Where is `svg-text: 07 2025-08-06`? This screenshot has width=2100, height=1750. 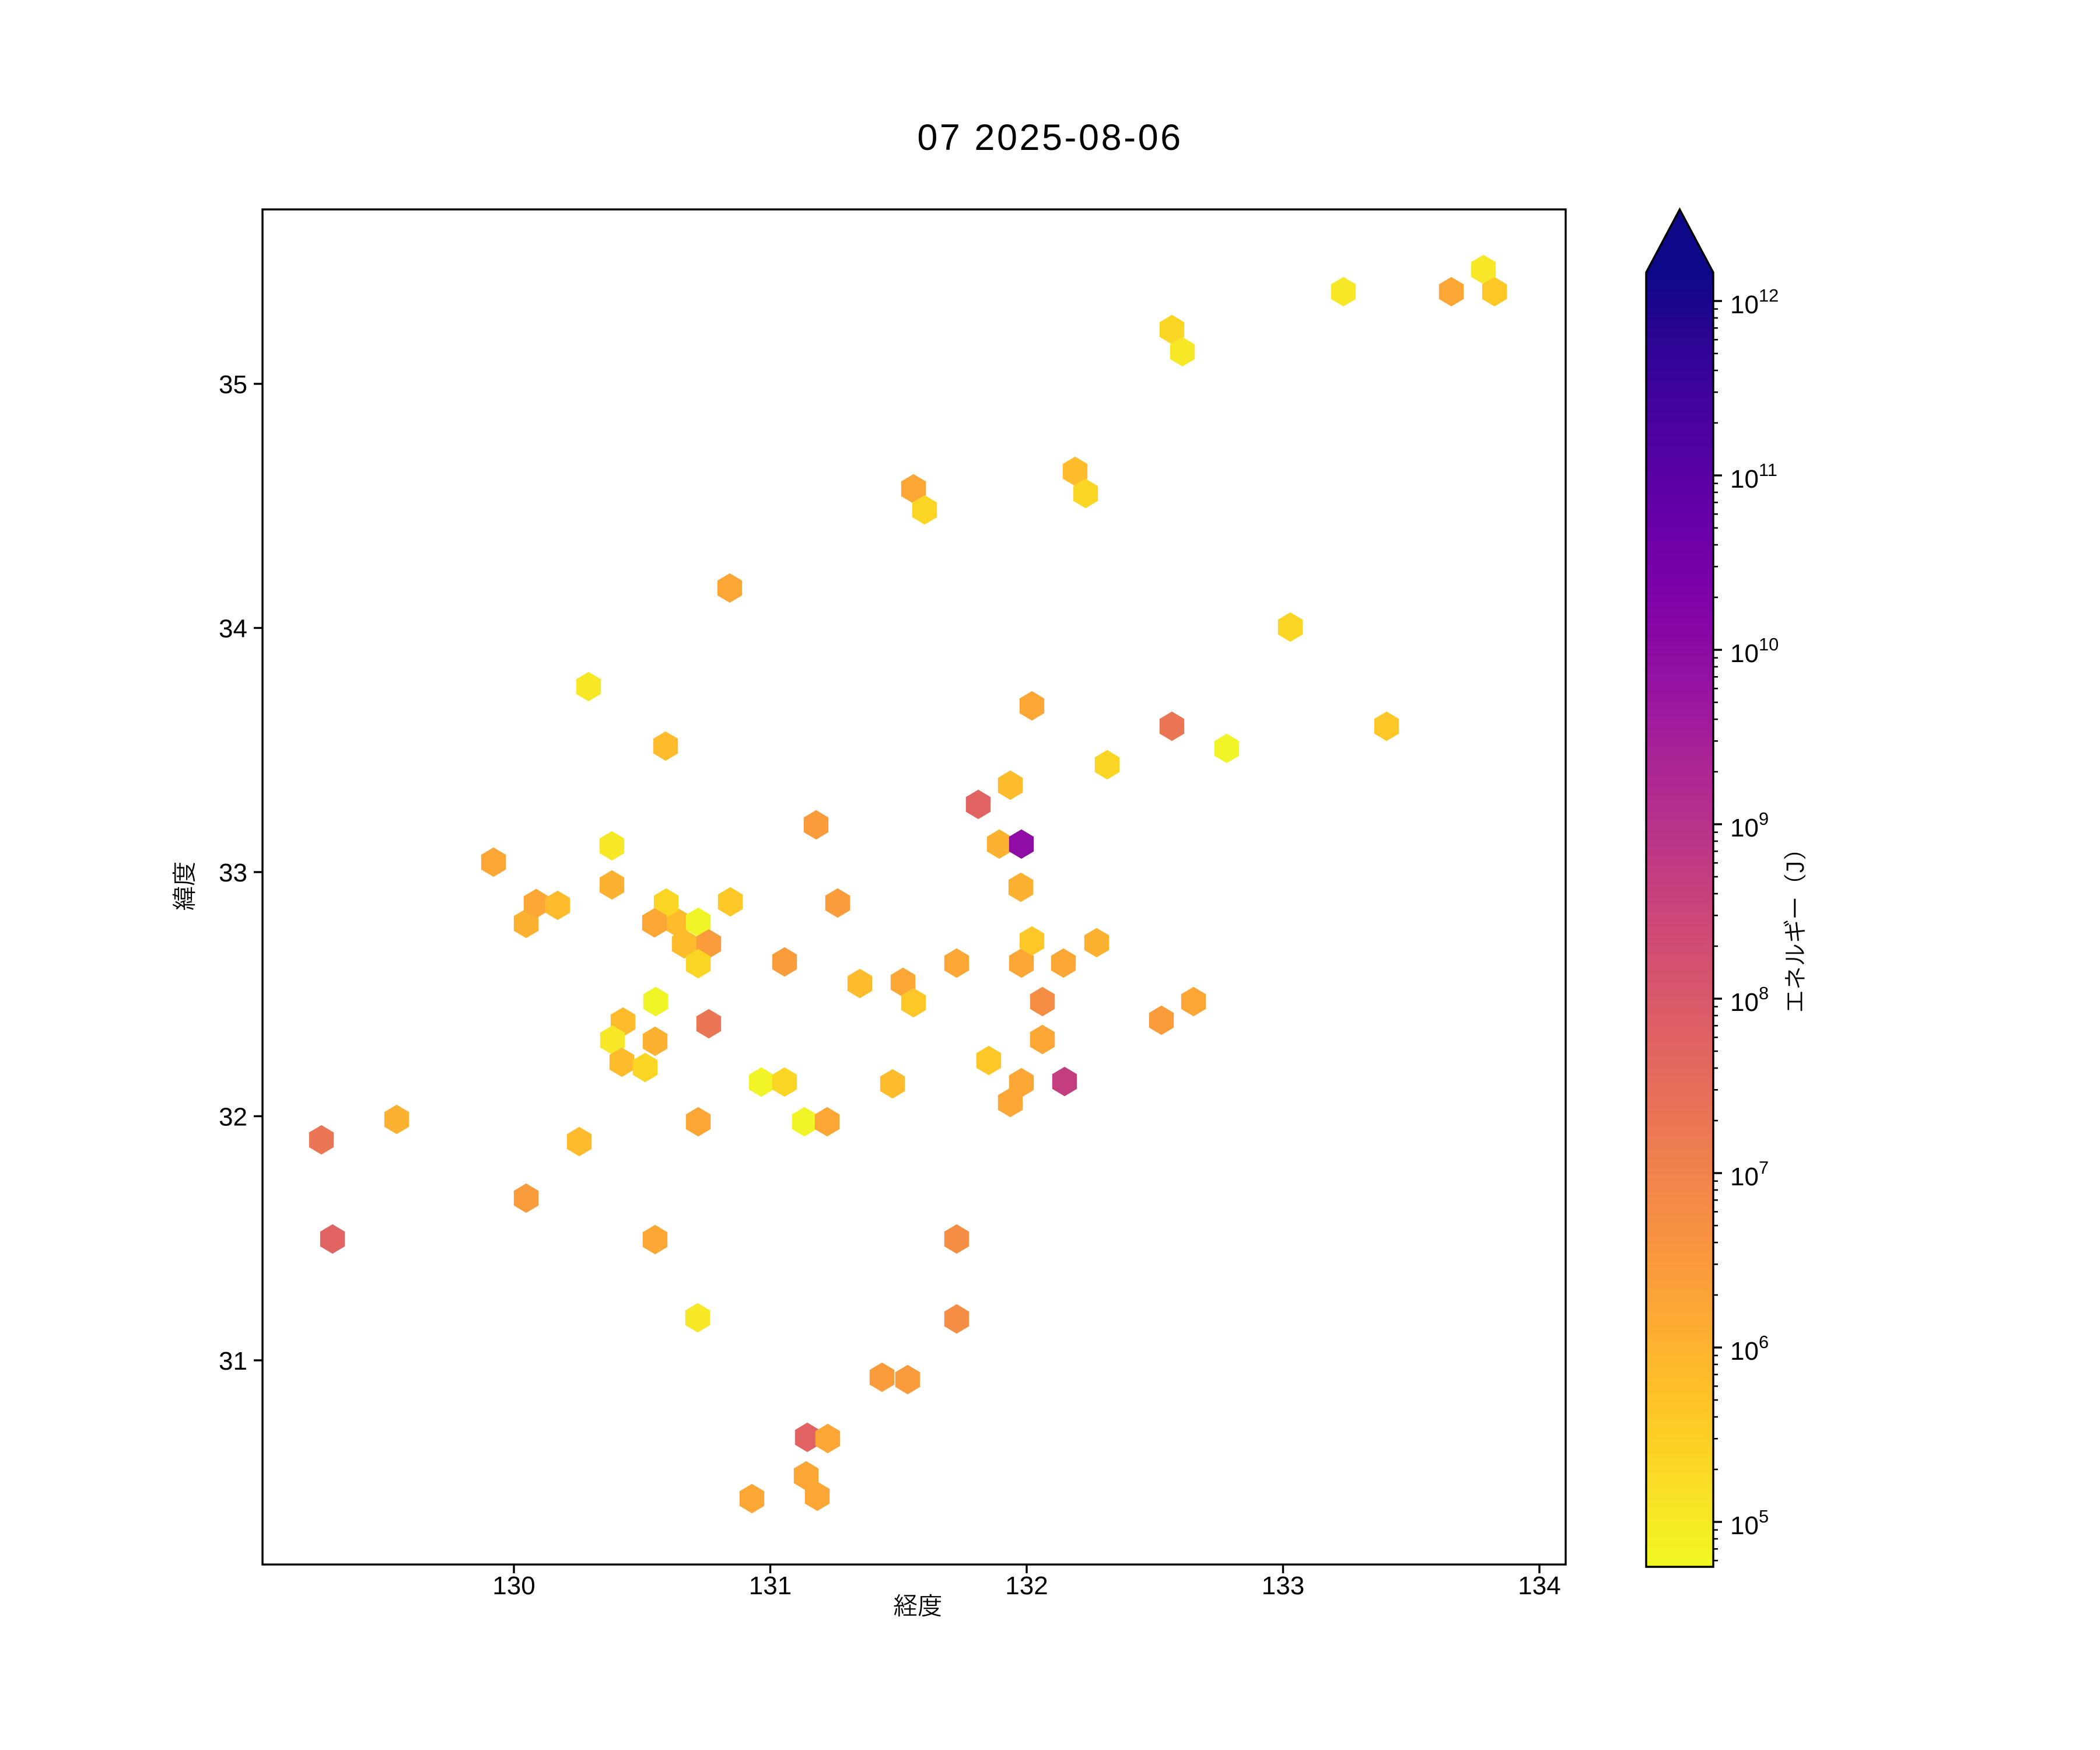 svg-text: 07 2025-08-06 is located at coordinates (1049, 137).